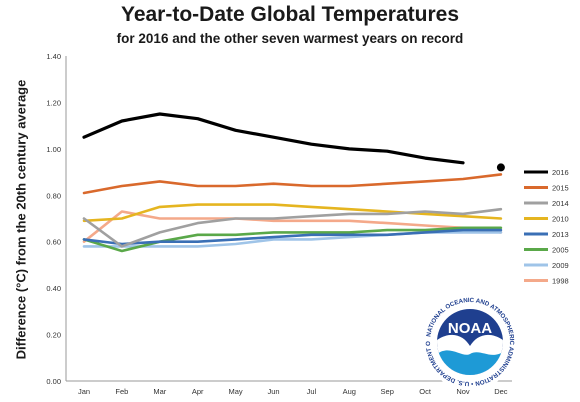 This screenshot has width=580, height=402. What do you see at coordinates (53, 381) in the screenshot?
I see `y-tick-label: 0.00` at bounding box center [53, 381].